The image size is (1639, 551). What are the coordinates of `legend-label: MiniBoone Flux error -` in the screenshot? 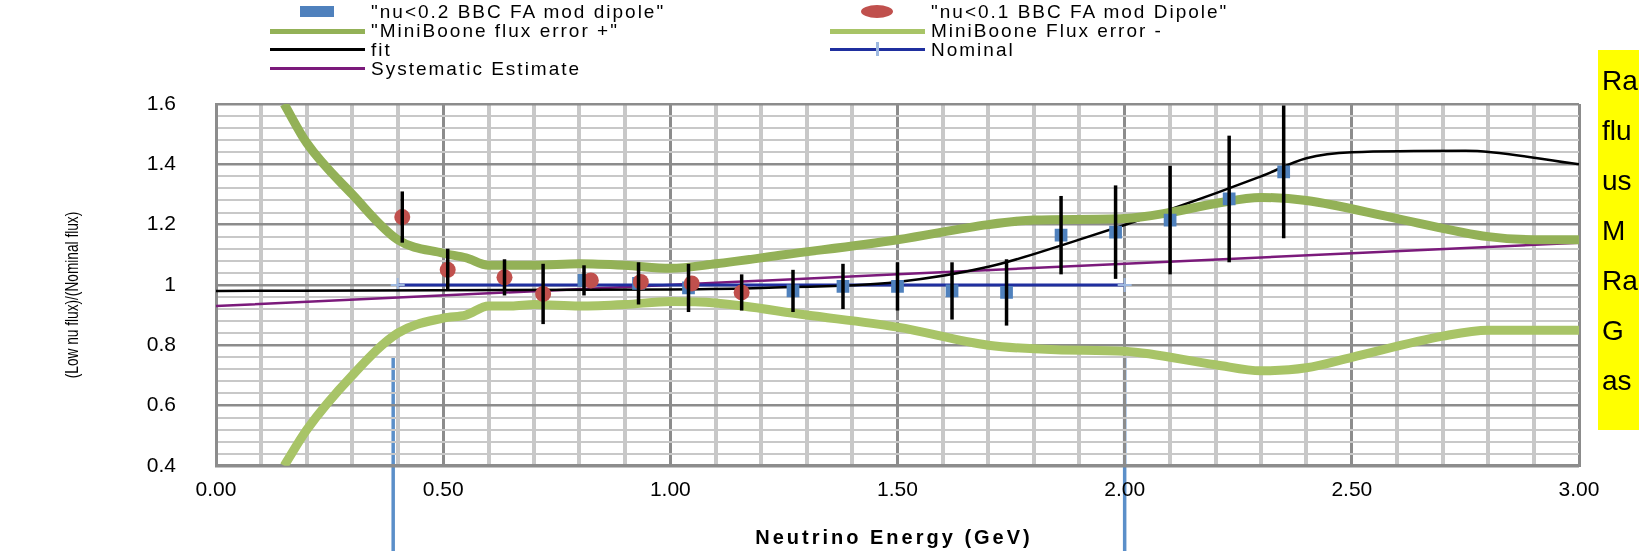 It's located at (1047, 30).